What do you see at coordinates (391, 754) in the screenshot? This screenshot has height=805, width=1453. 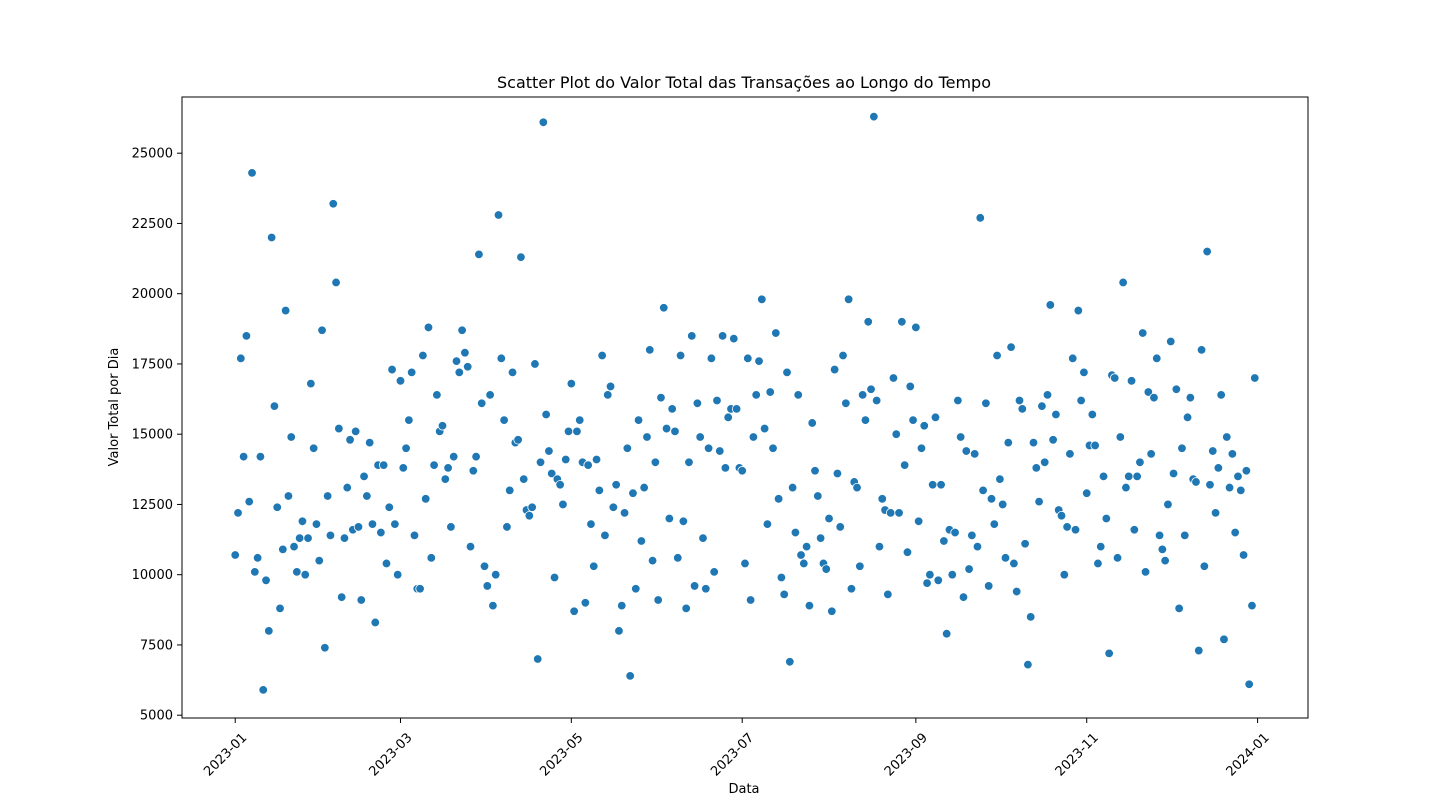 I see `x-tick-label: 2023-03` at bounding box center [391, 754].